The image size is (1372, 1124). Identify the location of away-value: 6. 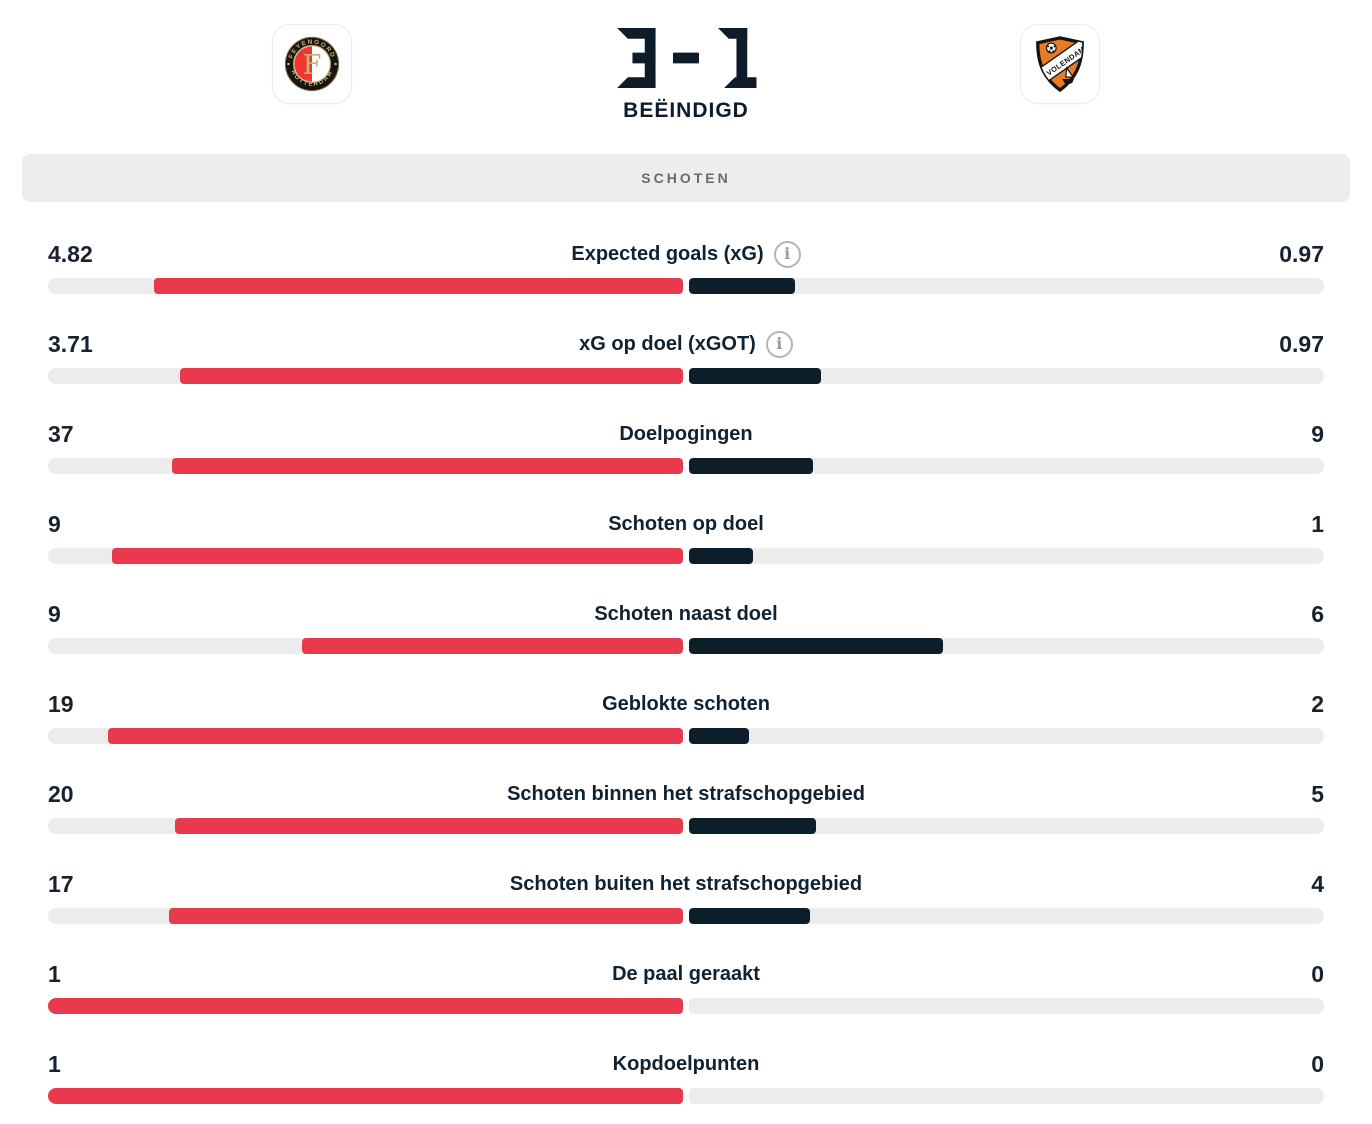
(1317, 613).